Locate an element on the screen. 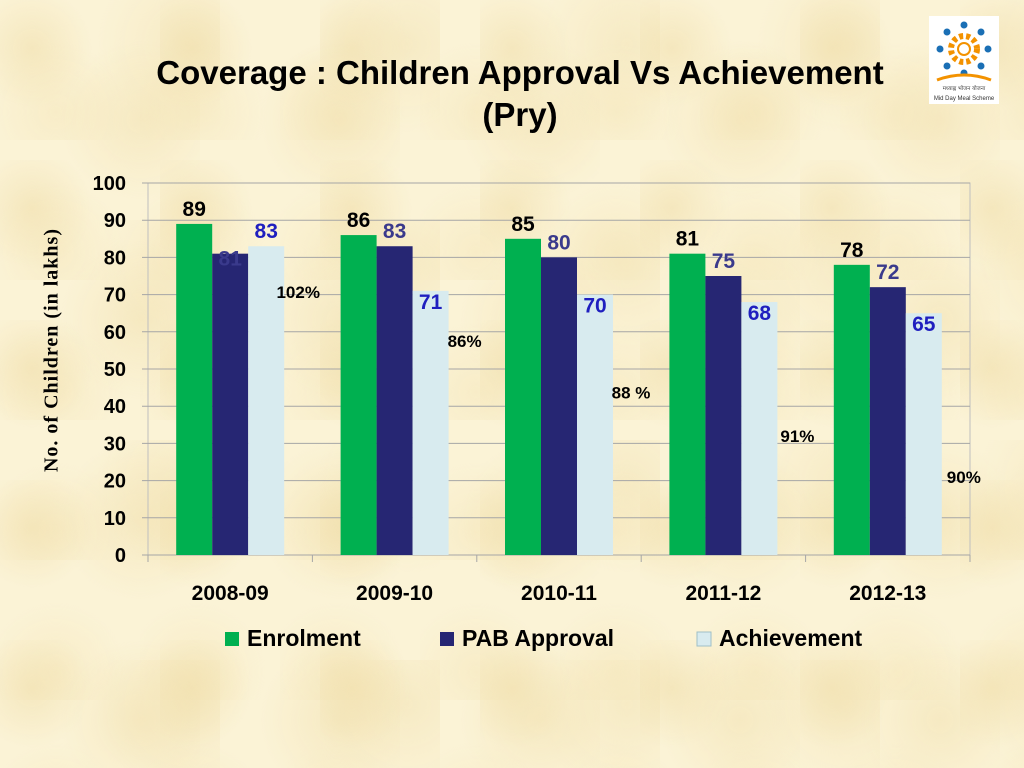 The width and height of the screenshot is (1024, 768). y-tick-label: 20 is located at coordinates (115, 482).